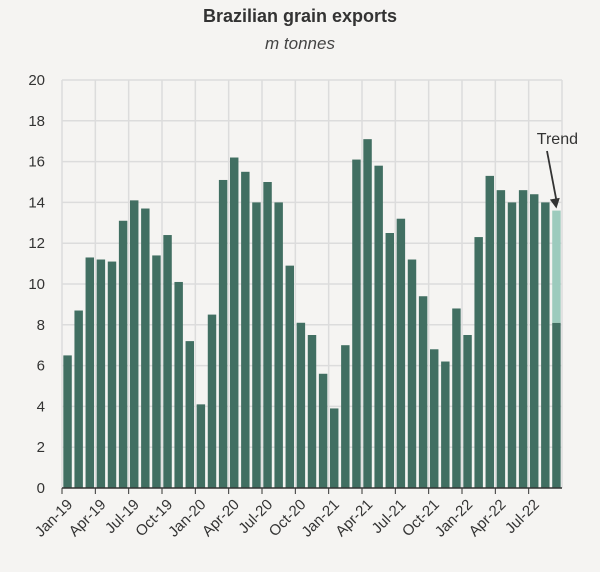 The width and height of the screenshot is (600, 572). What do you see at coordinates (36, 162) in the screenshot?
I see `y-tick-label: 16` at bounding box center [36, 162].